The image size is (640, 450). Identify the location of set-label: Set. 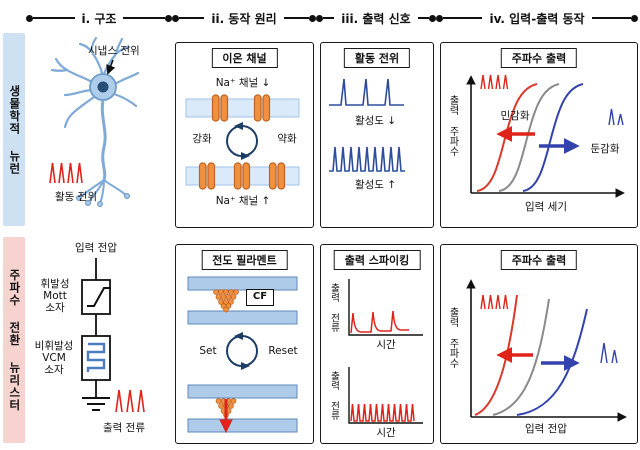
(208, 351).